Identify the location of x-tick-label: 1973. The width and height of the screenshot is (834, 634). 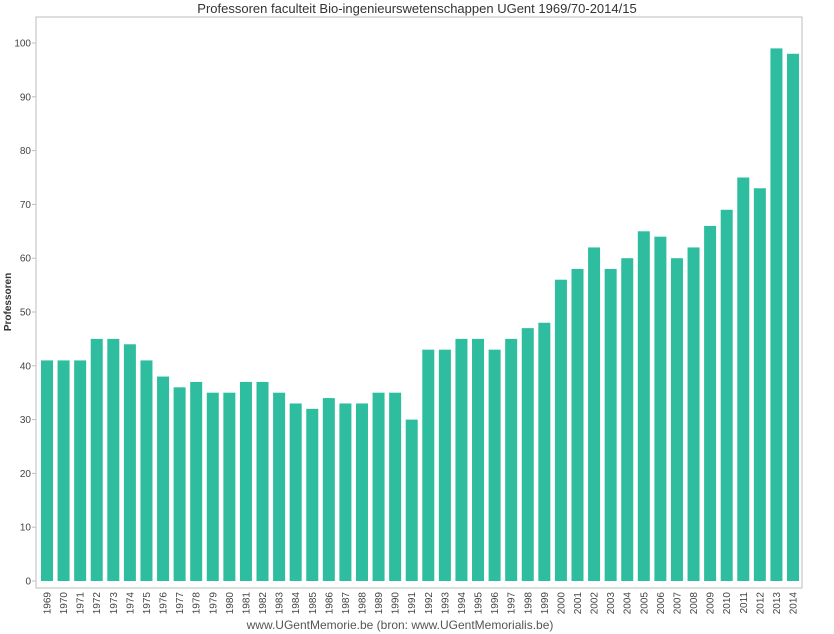
(114, 603).